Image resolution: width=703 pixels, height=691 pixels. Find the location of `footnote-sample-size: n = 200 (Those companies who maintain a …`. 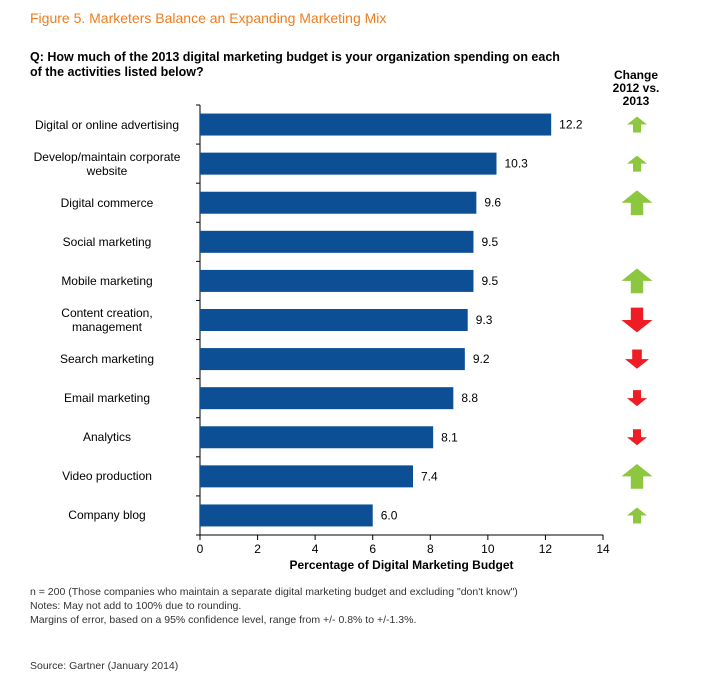

footnote-sample-size: n = 200 (Those companies who maintain a … is located at coordinates (274, 592).